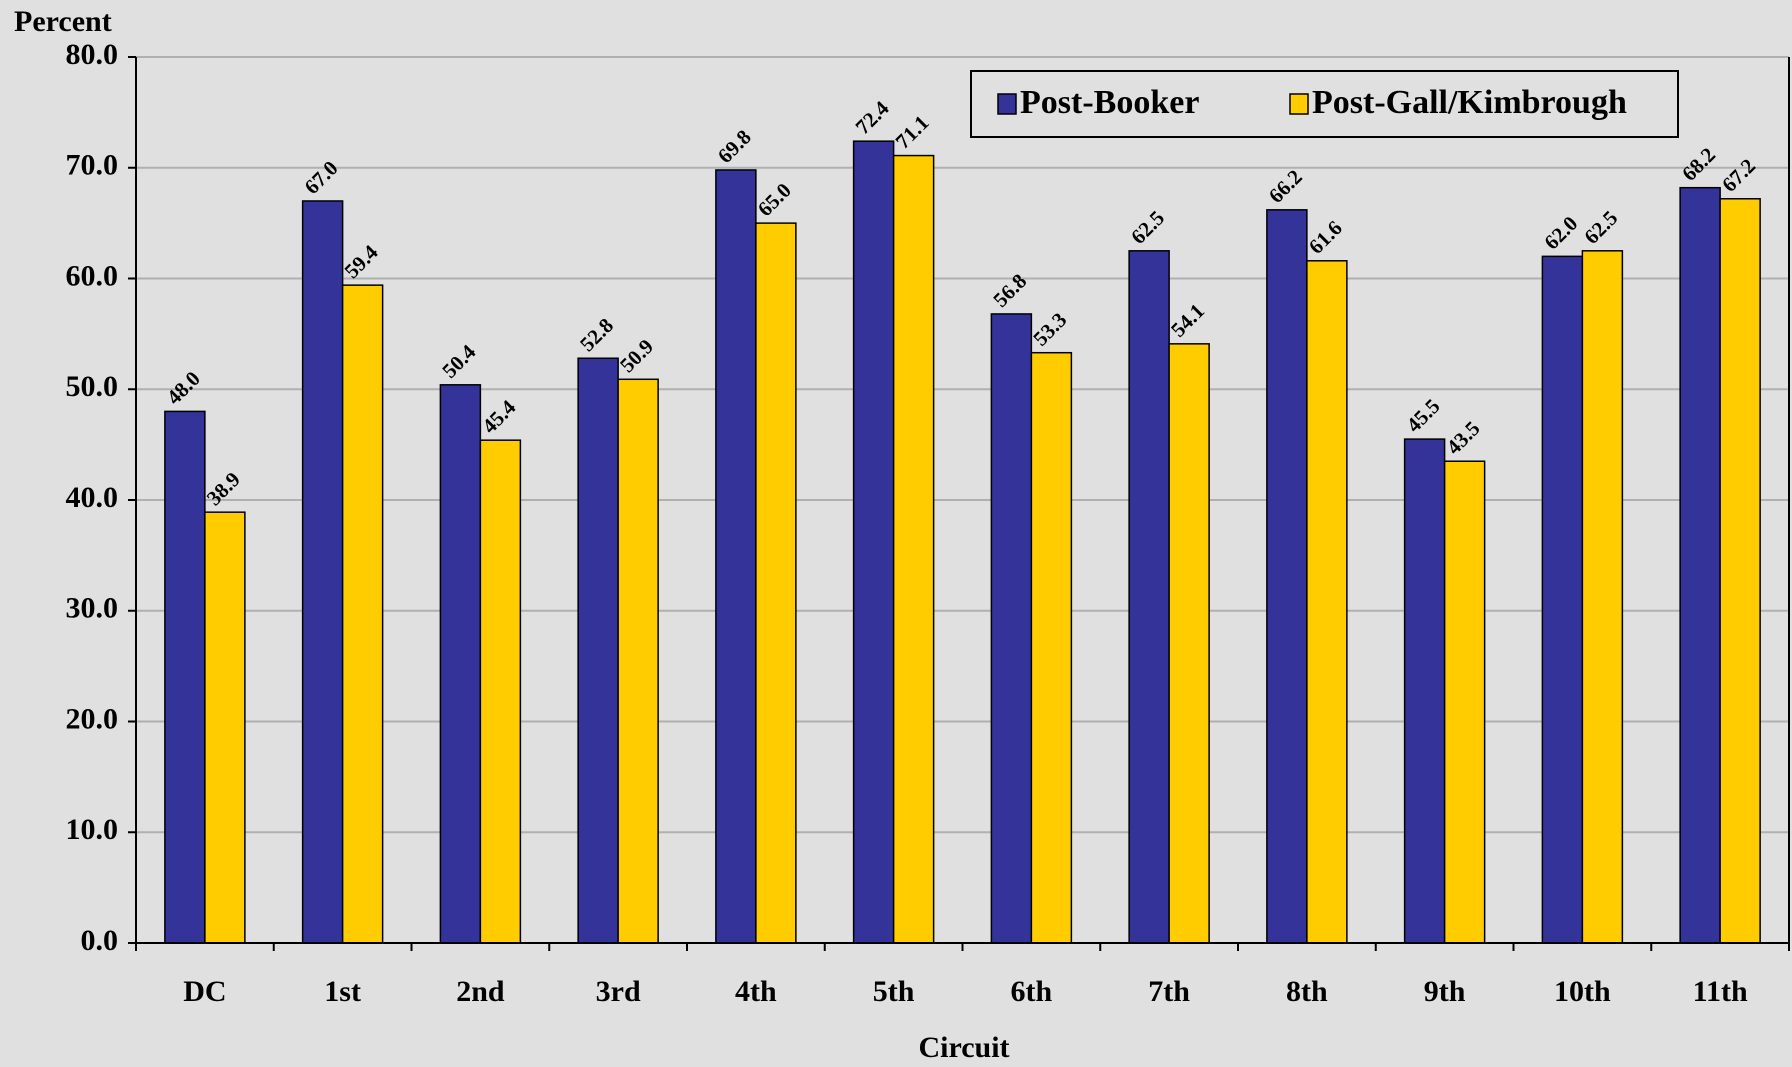 This screenshot has height=1067, width=1792. What do you see at coordinates (1582, 991) in the screenshot?
I see `x-tick-label: 10th` at bounding box center [1582, 991].